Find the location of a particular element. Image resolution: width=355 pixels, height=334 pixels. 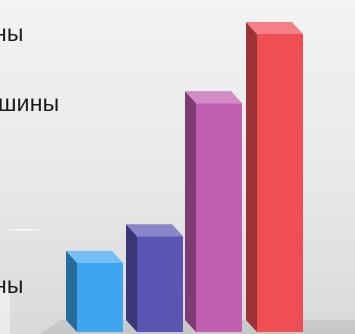

bar-1-side is located at coordinates (71, 291).